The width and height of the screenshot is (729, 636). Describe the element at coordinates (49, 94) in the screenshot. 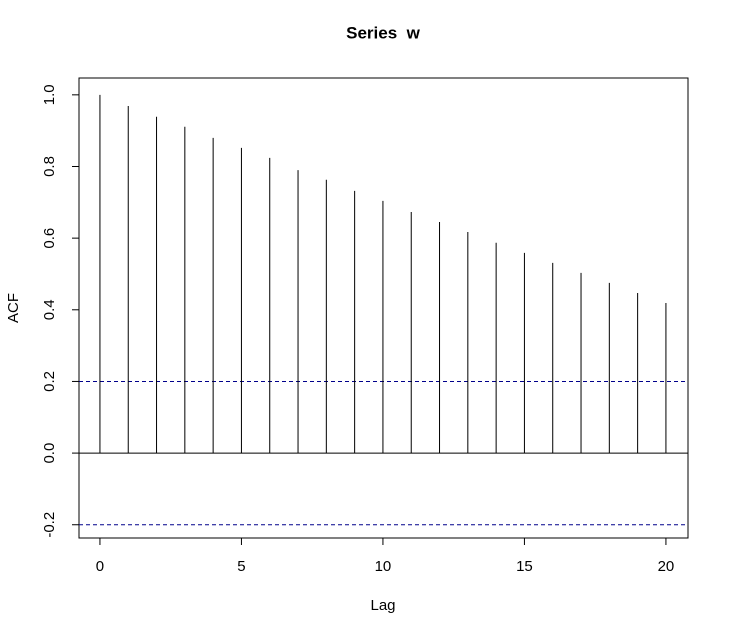

I see `y-tick-label: 1.0` at that location.